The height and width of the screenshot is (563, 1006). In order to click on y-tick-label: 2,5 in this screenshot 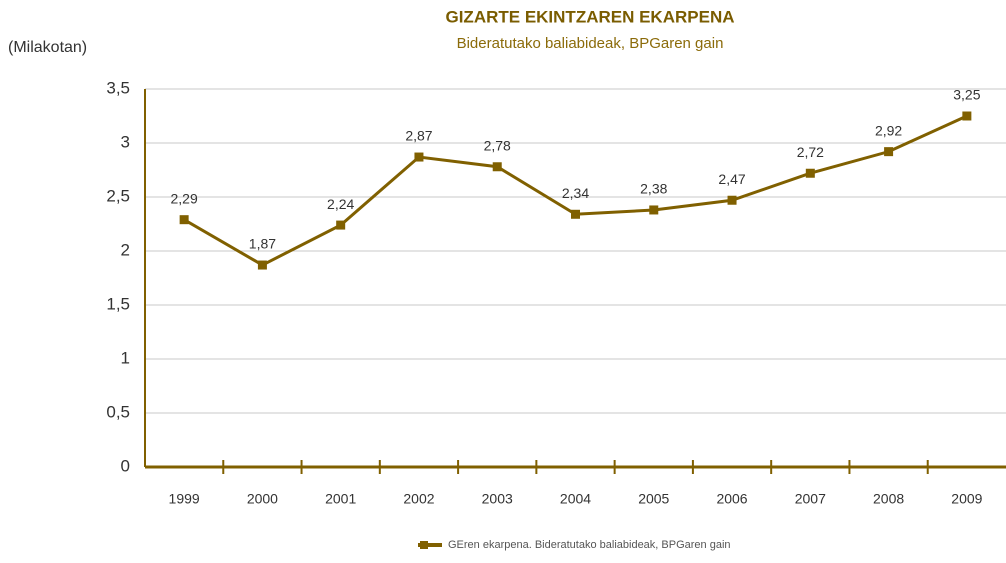, I will do `click(118, 195)`.